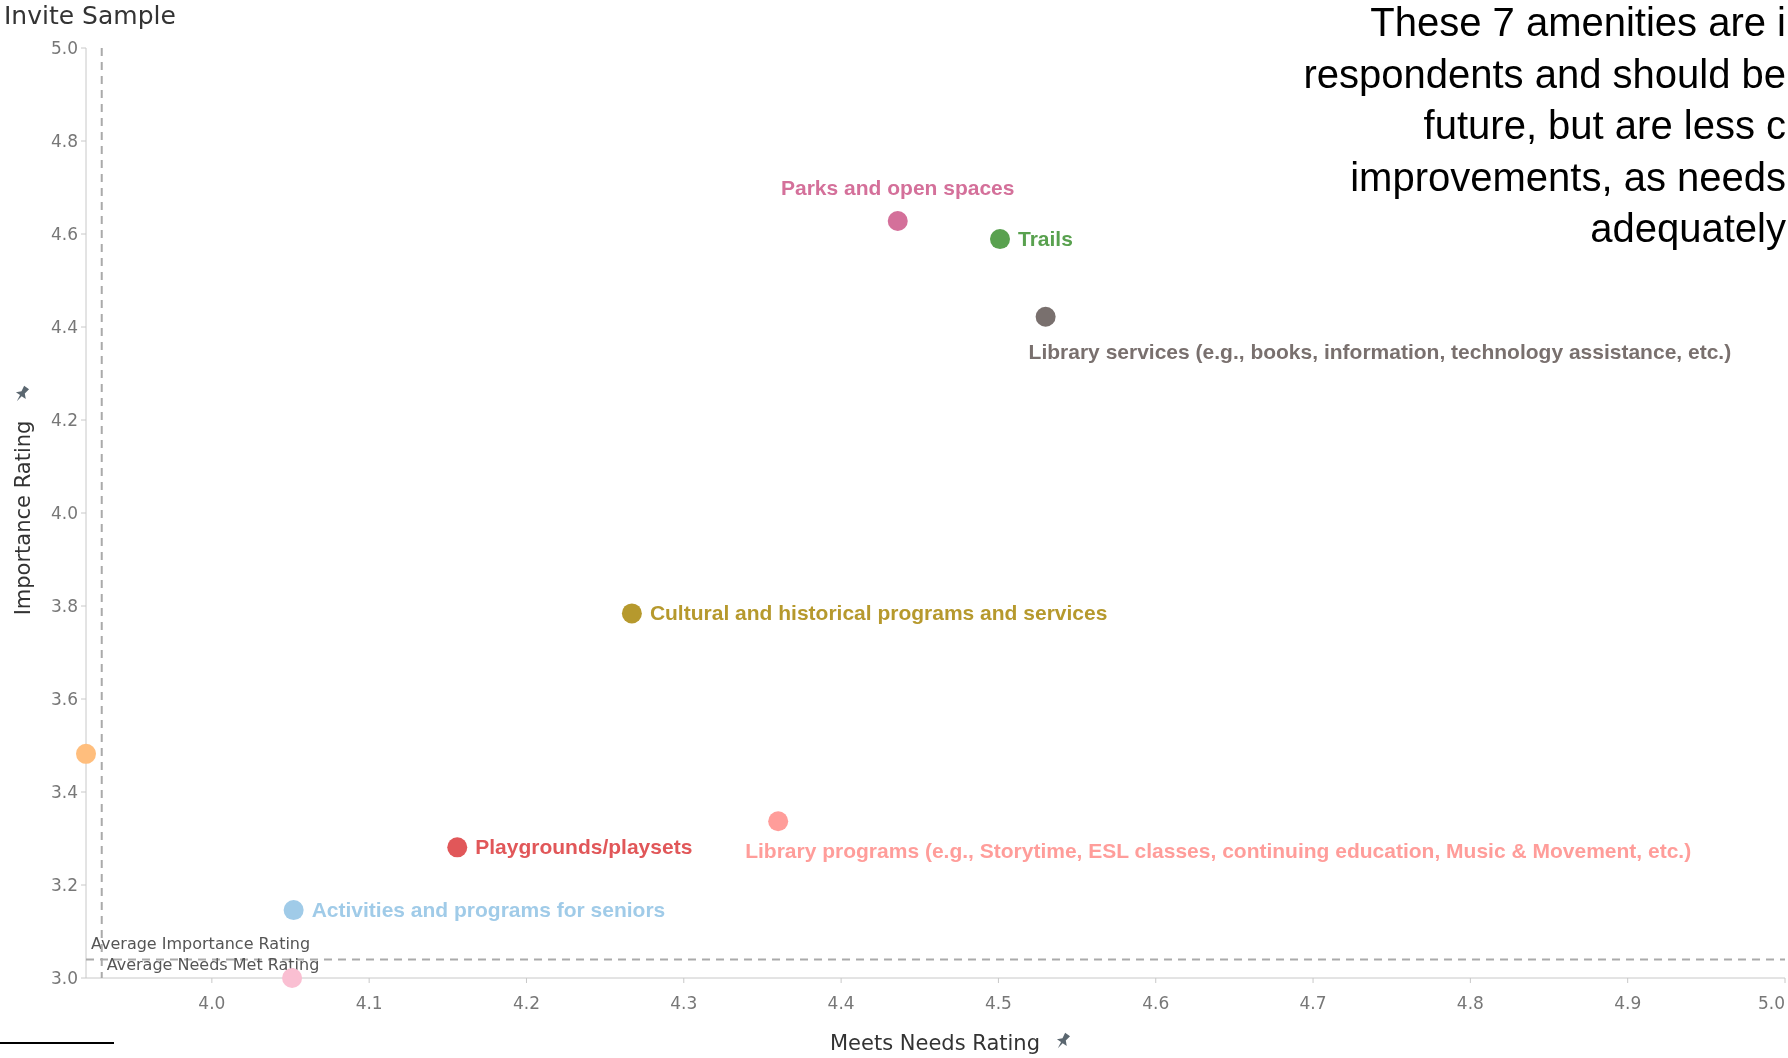  I want to click on x-tick-label: 4.5, so click(998, 1003).